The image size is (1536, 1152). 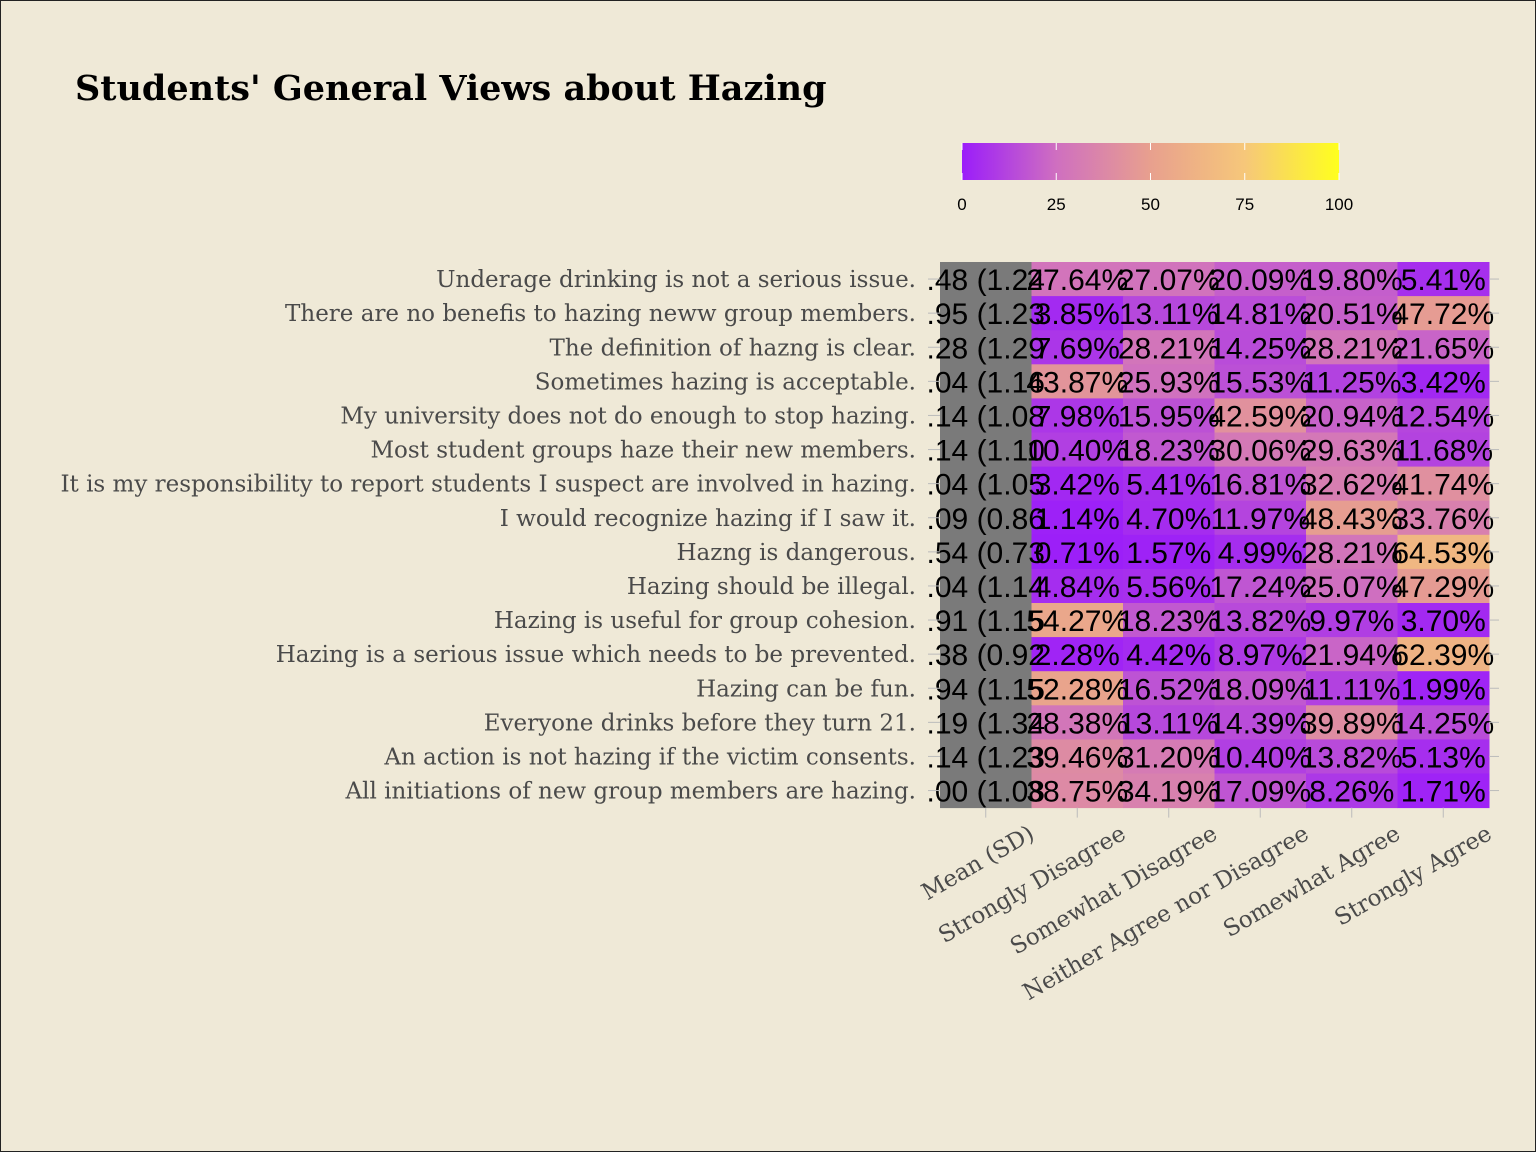 I want to click on legend-tick-label: 100, so click(x=1339, y=204).